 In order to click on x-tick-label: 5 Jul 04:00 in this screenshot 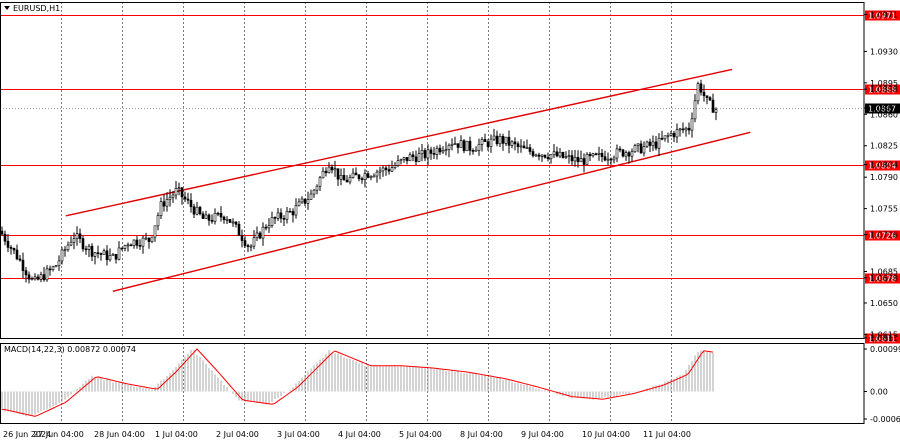, I will do `click(420, 434)`.